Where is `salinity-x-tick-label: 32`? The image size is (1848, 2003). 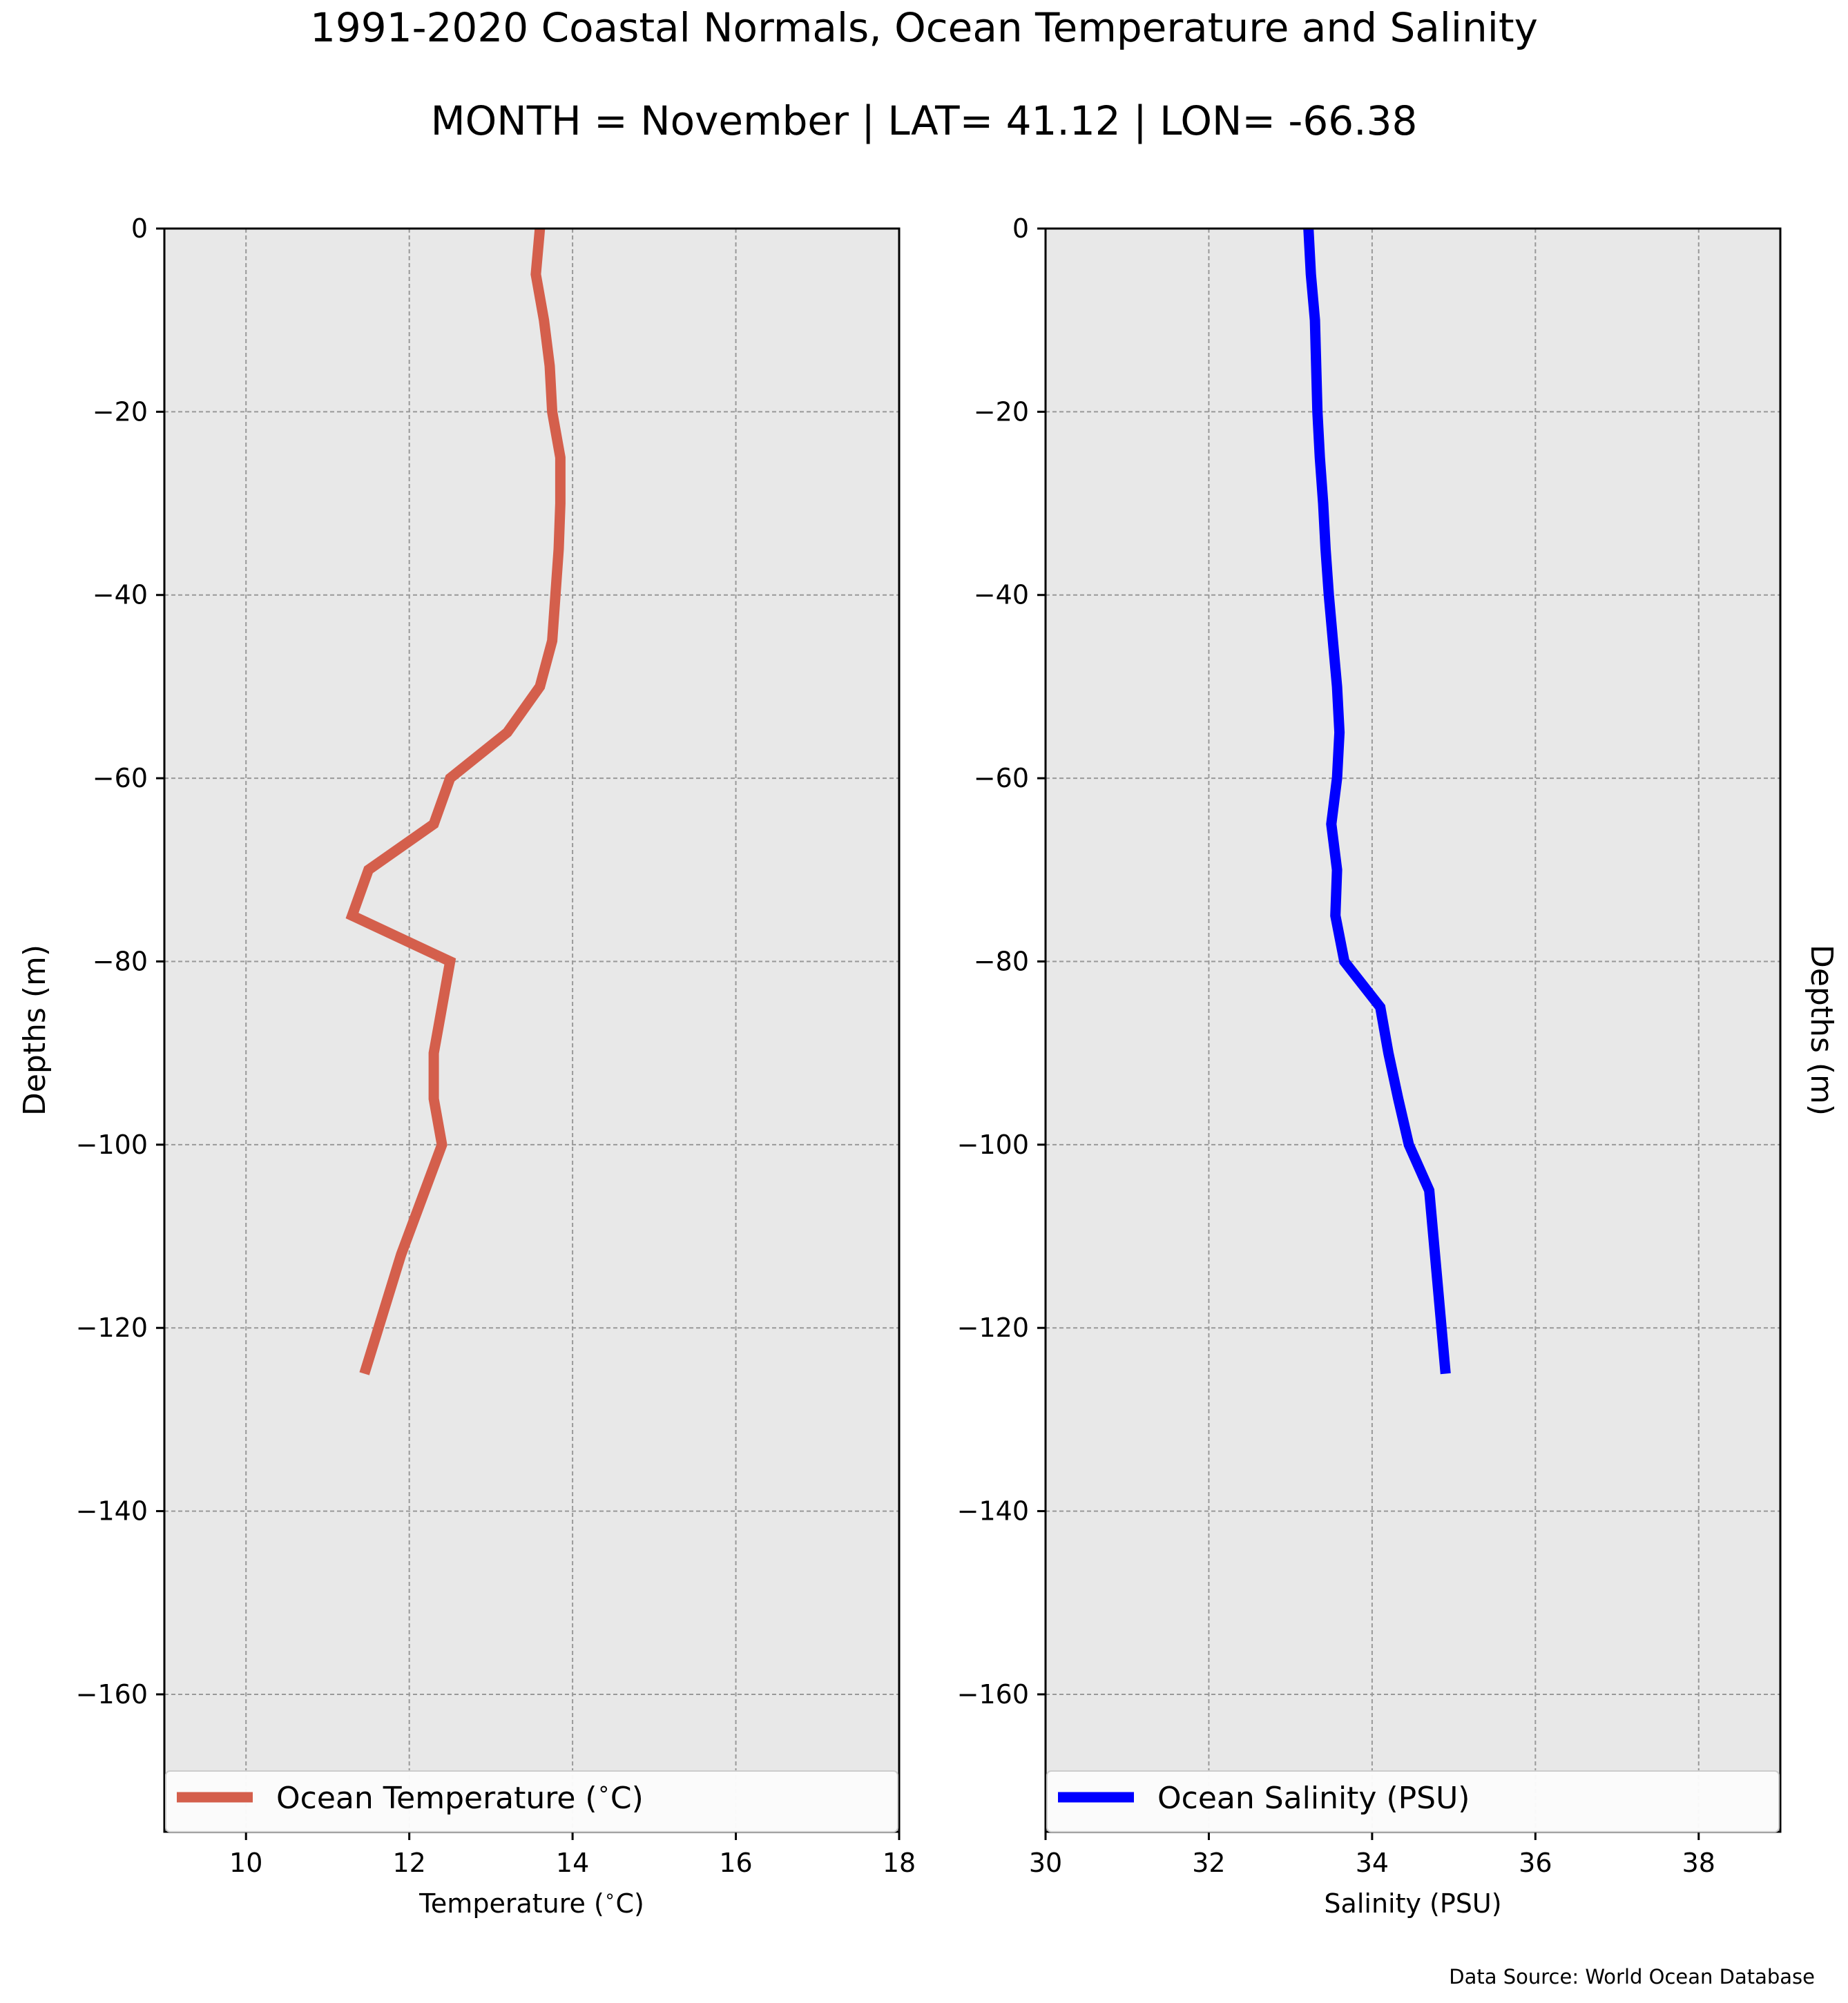
salinity-x-tick-label: 32 is located at coordinates (1208, 1863).